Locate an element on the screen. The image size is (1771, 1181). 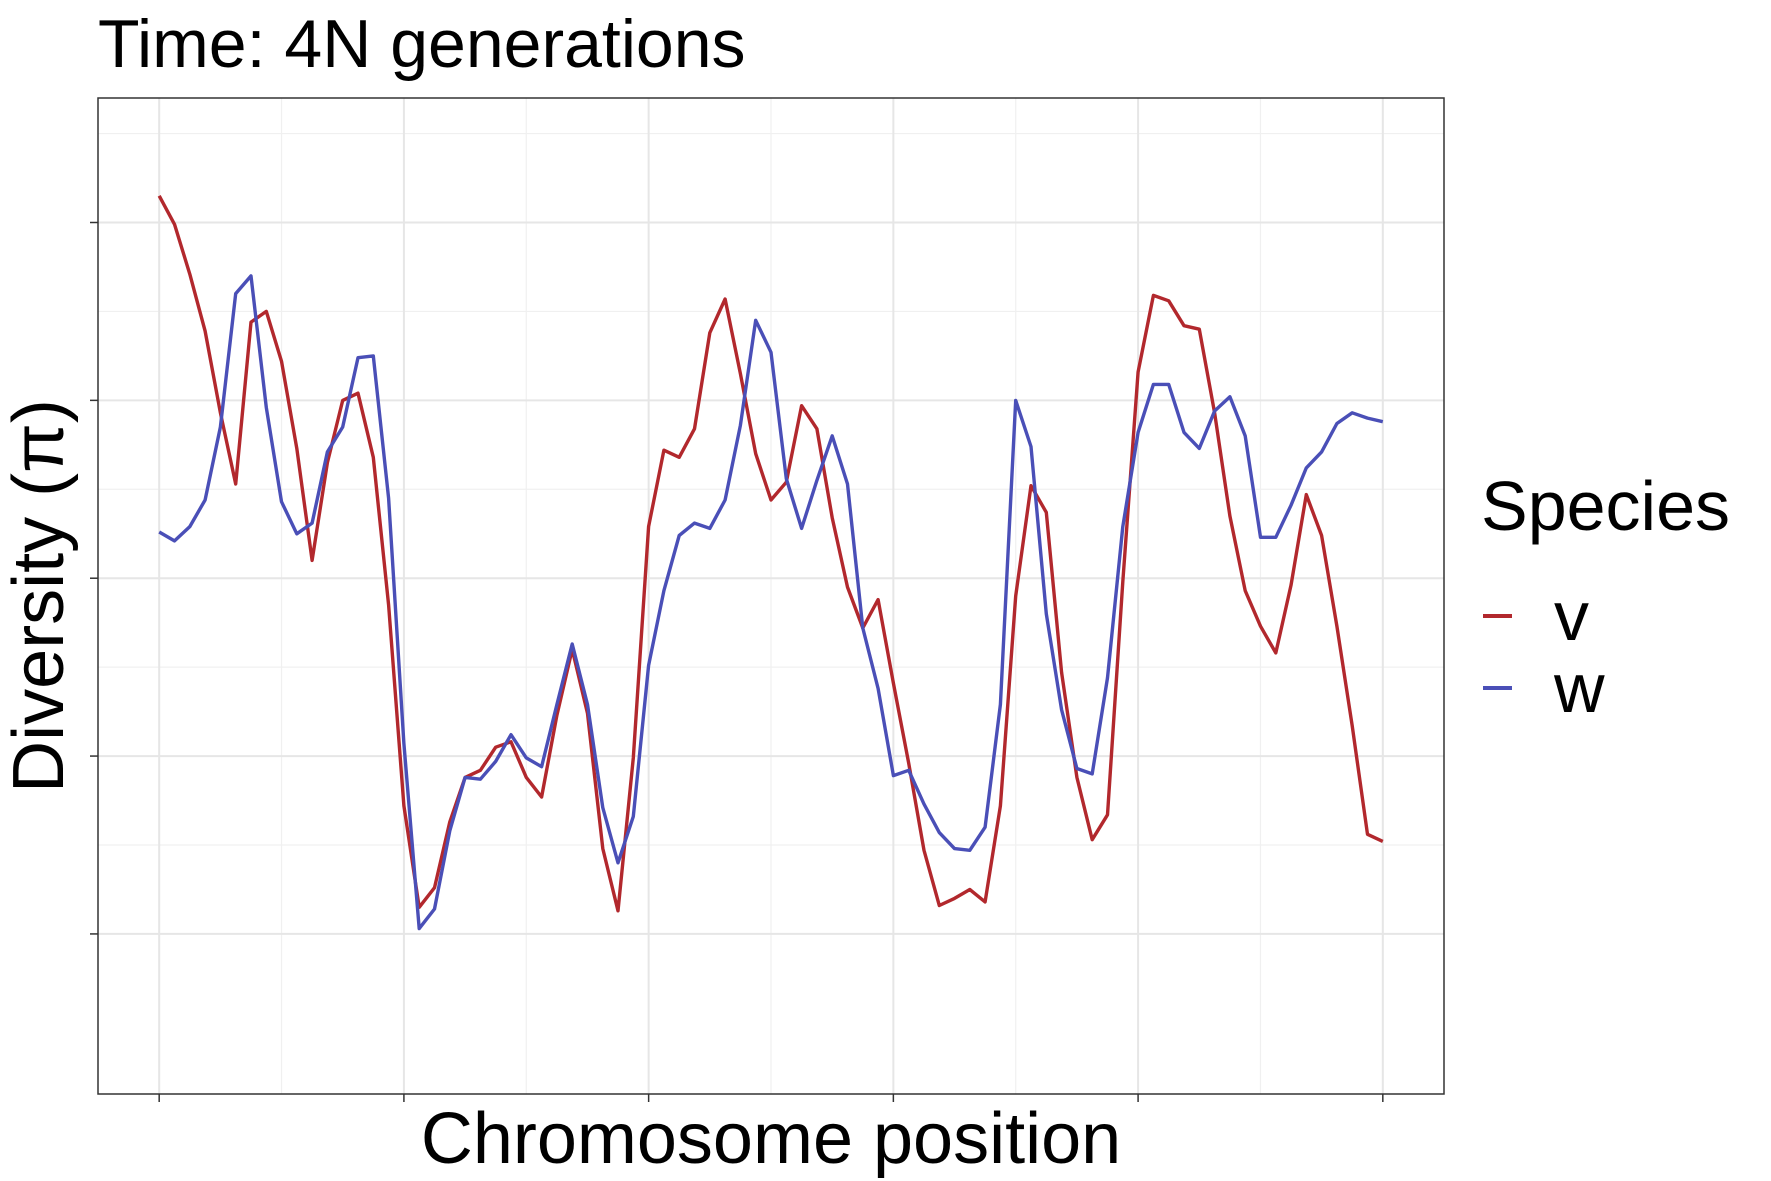
legend-label-w: w is located at coordinates (1579, 688).